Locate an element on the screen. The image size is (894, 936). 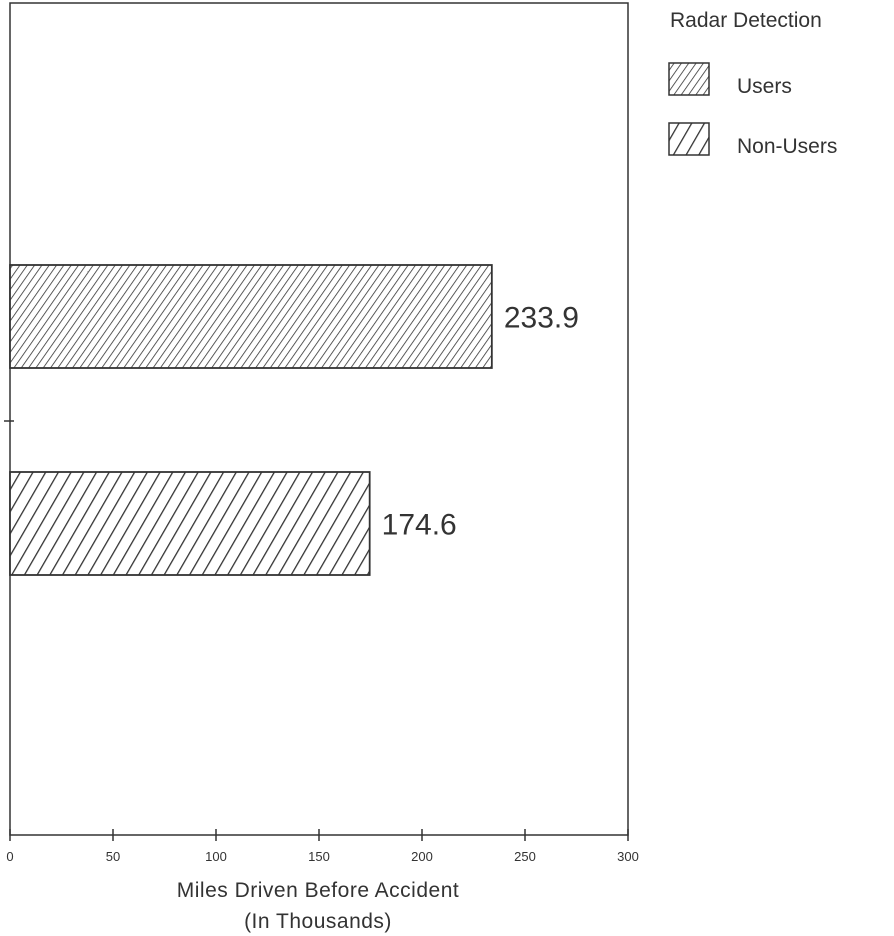
legend-label-users: Users is located at coordinates (764, 86).